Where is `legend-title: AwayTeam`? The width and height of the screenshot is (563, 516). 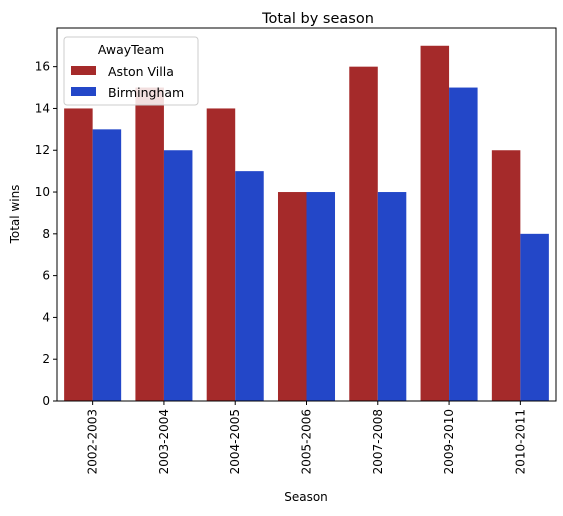 legend-title: AwayTeam is located at coordinates (131, 49).